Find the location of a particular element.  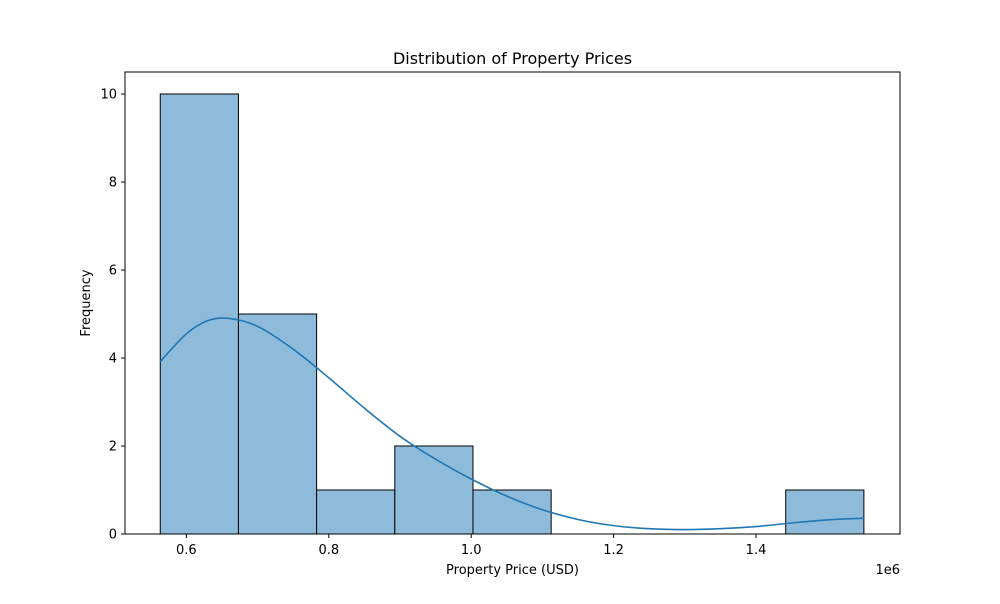

x-tick-label: 0.8 is located at coordinates (328, 550).